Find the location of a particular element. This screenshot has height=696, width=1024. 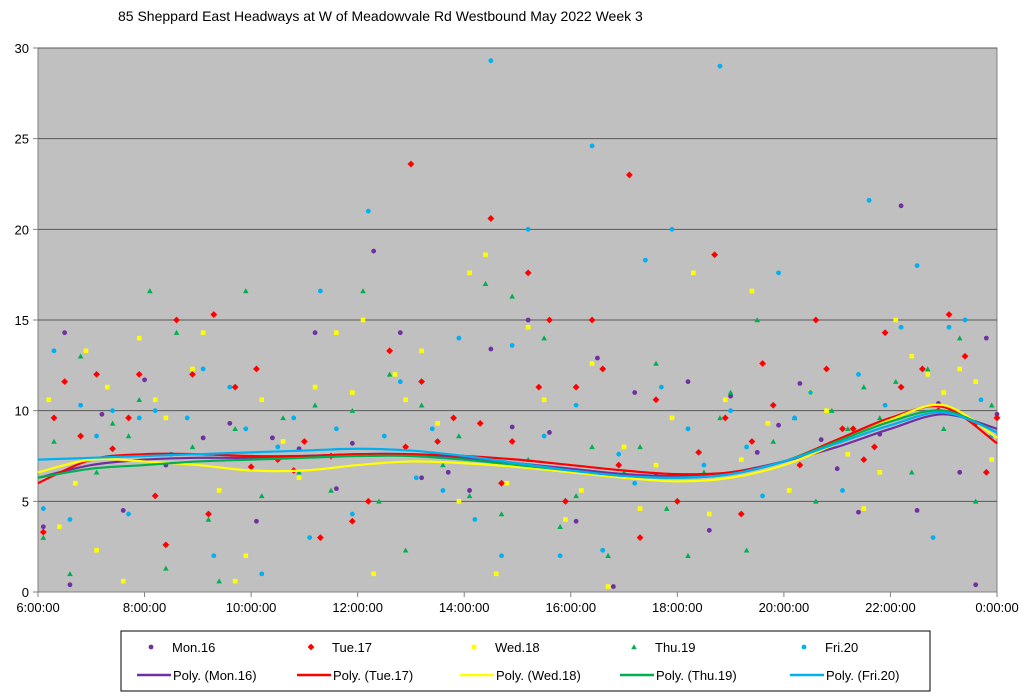

legend-item: Poly. (Mon.16) is located at coordinates (197, 675).